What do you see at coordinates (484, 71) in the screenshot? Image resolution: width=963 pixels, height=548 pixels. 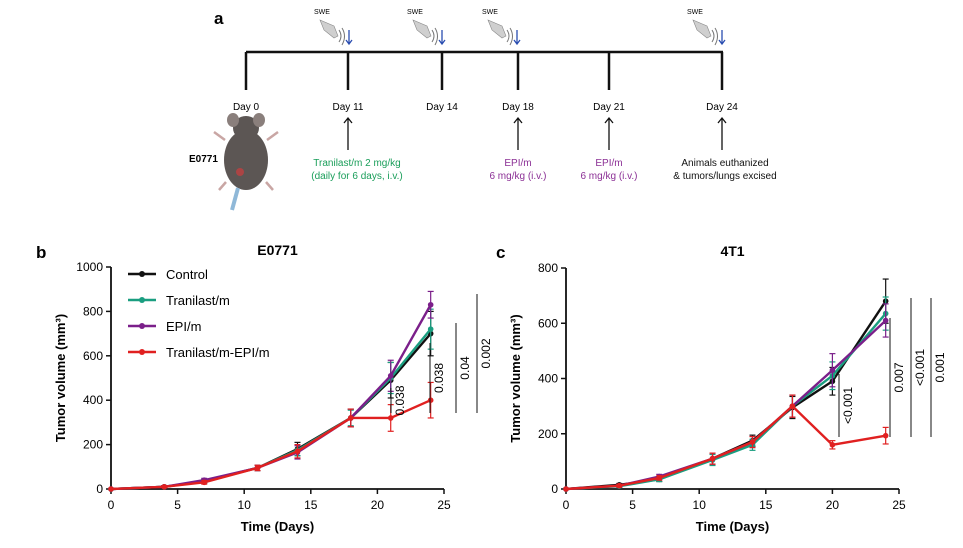 I see `timeline-day-ticks` at bounding box center [484, 71].